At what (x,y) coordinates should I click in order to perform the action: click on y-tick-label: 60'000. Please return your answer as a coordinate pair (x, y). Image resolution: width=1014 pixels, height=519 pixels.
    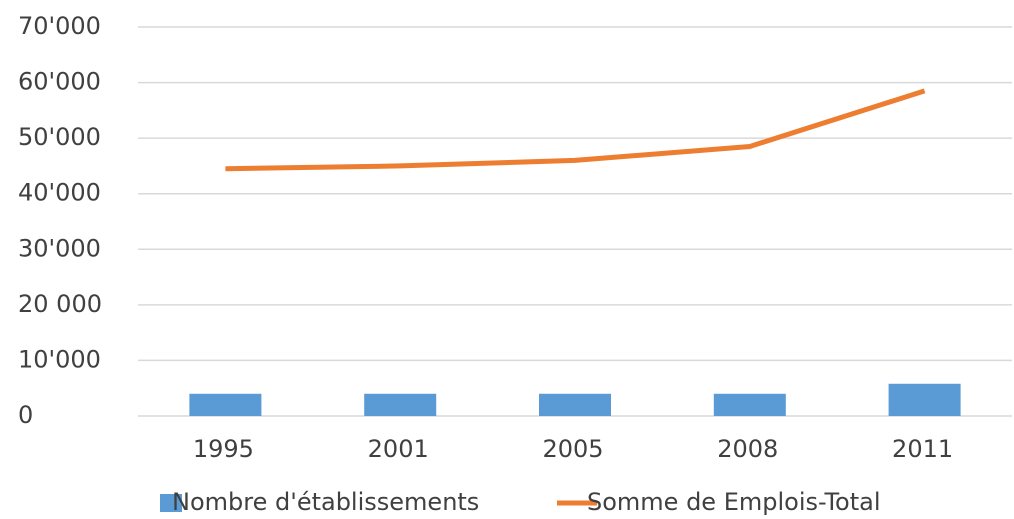
    Looking at the image, I should click on (59, 82).